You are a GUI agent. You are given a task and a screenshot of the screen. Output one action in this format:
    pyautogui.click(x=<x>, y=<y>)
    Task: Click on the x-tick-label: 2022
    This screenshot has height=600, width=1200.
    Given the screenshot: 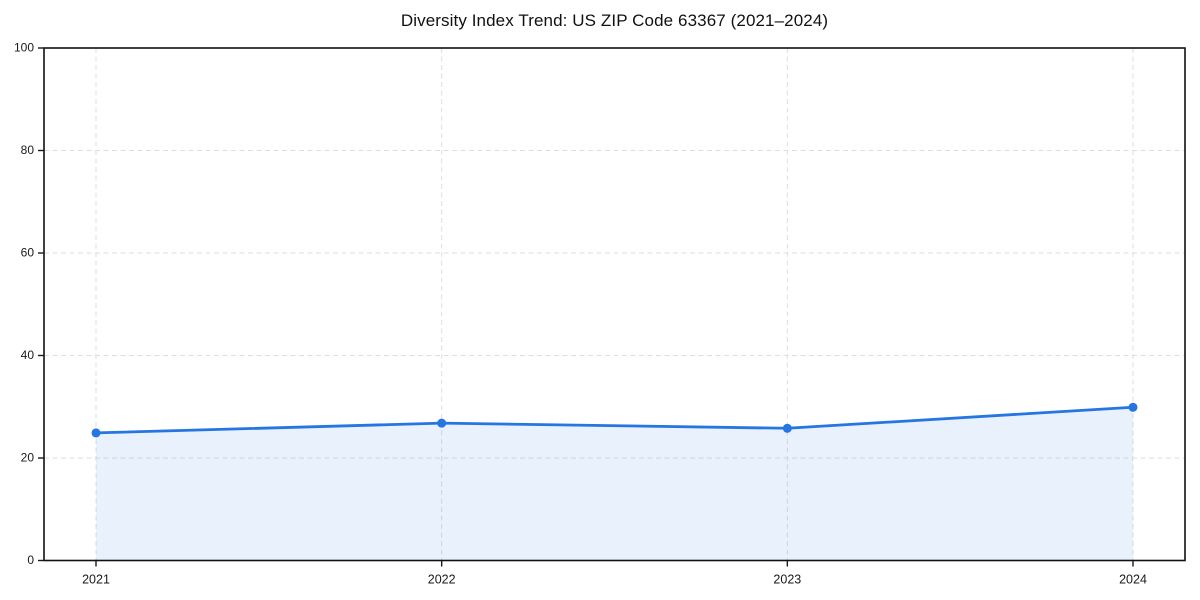 What is the action you would take?
    pyautogui.click(x=442, y=580)
    